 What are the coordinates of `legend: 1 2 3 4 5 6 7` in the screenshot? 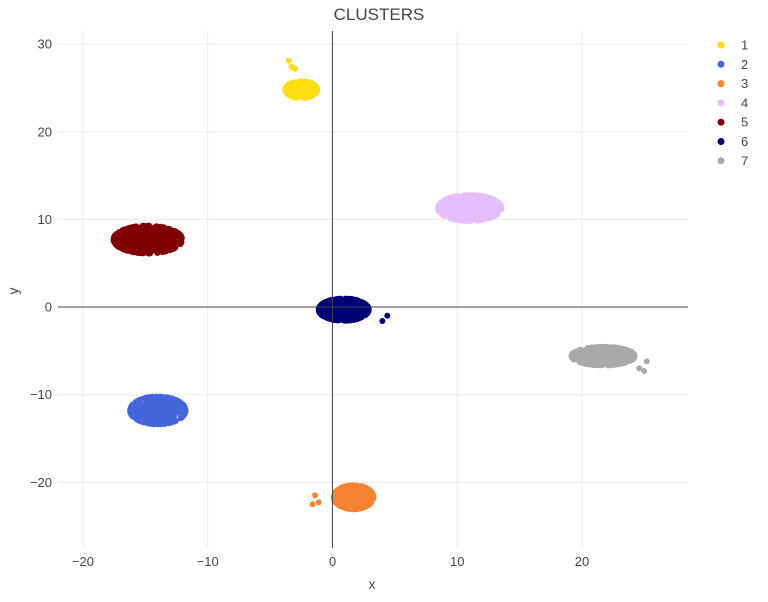 It's located at (733, 103).